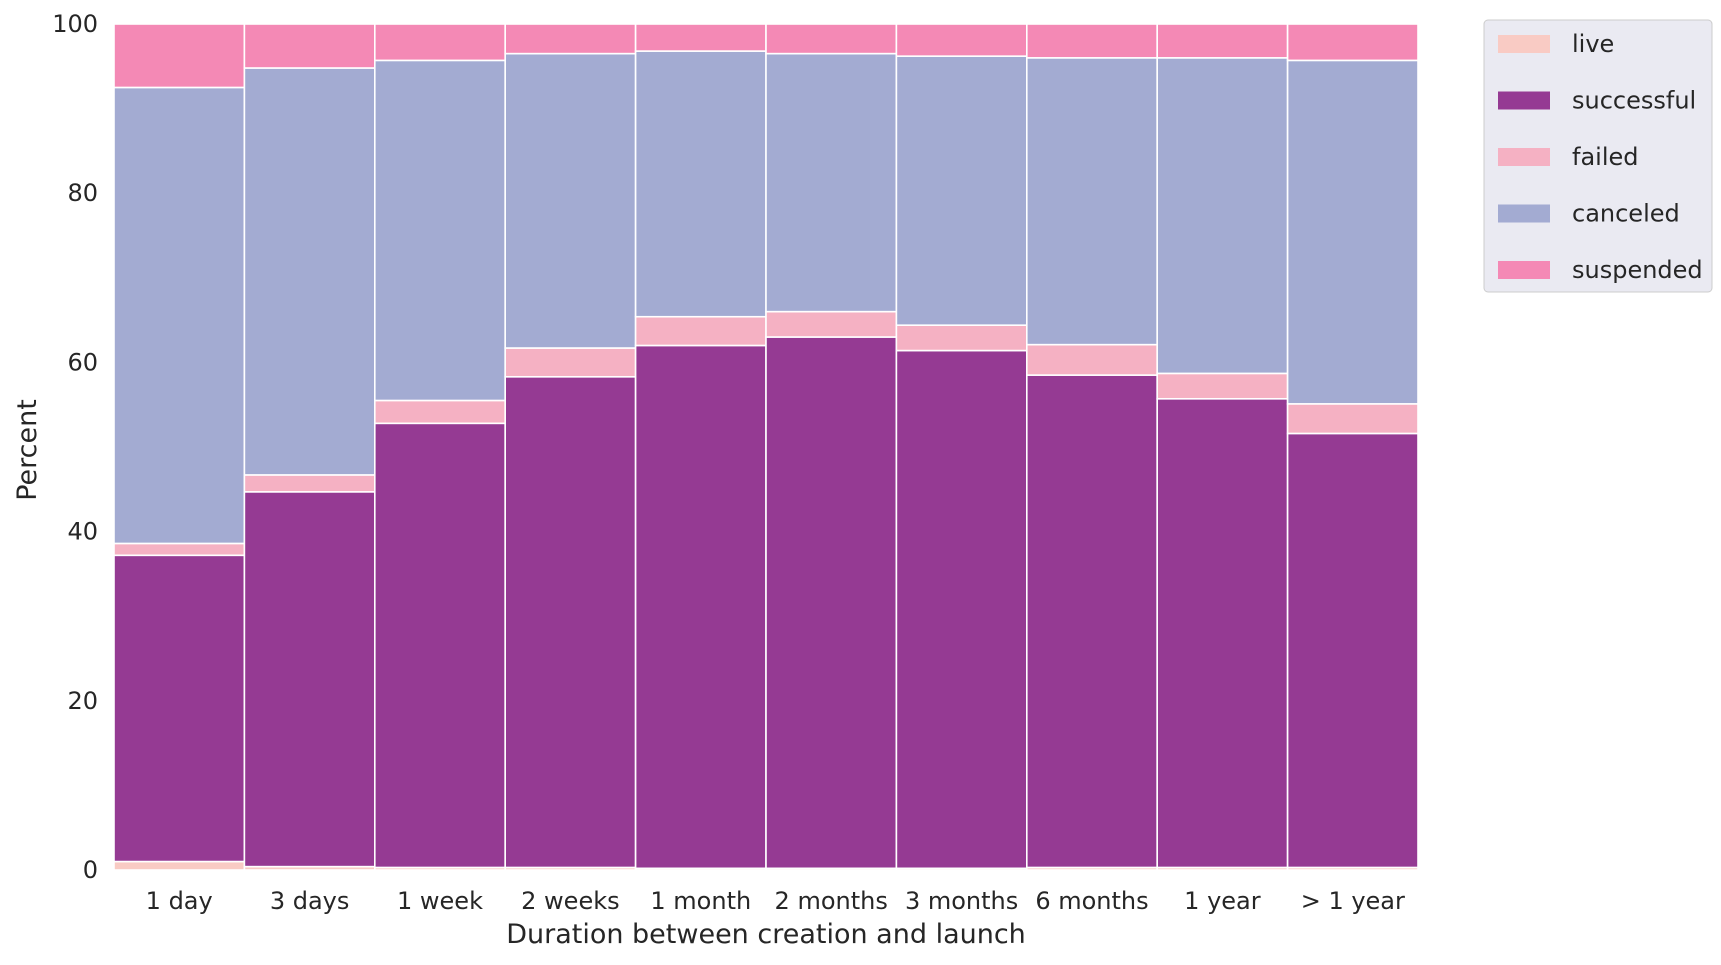 This screenshot has height=965, width=1721. What do you see at coordinates (1605, 157) in the screenshot?
I see `legend-label-failed: failed` at bounding box center [1605, 157].